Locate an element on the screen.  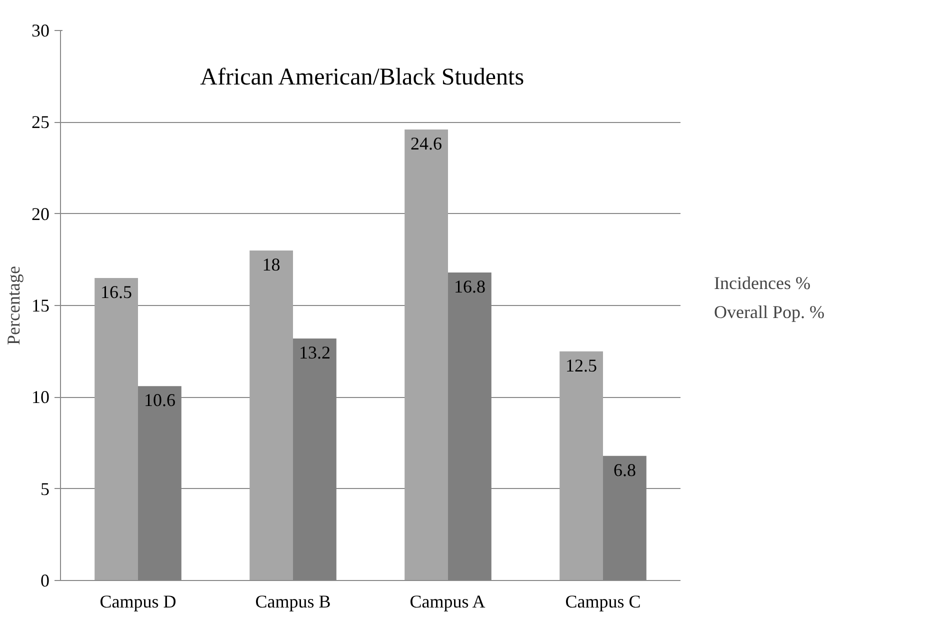
data-label: 13.2 is located at coordinates (314, 352).